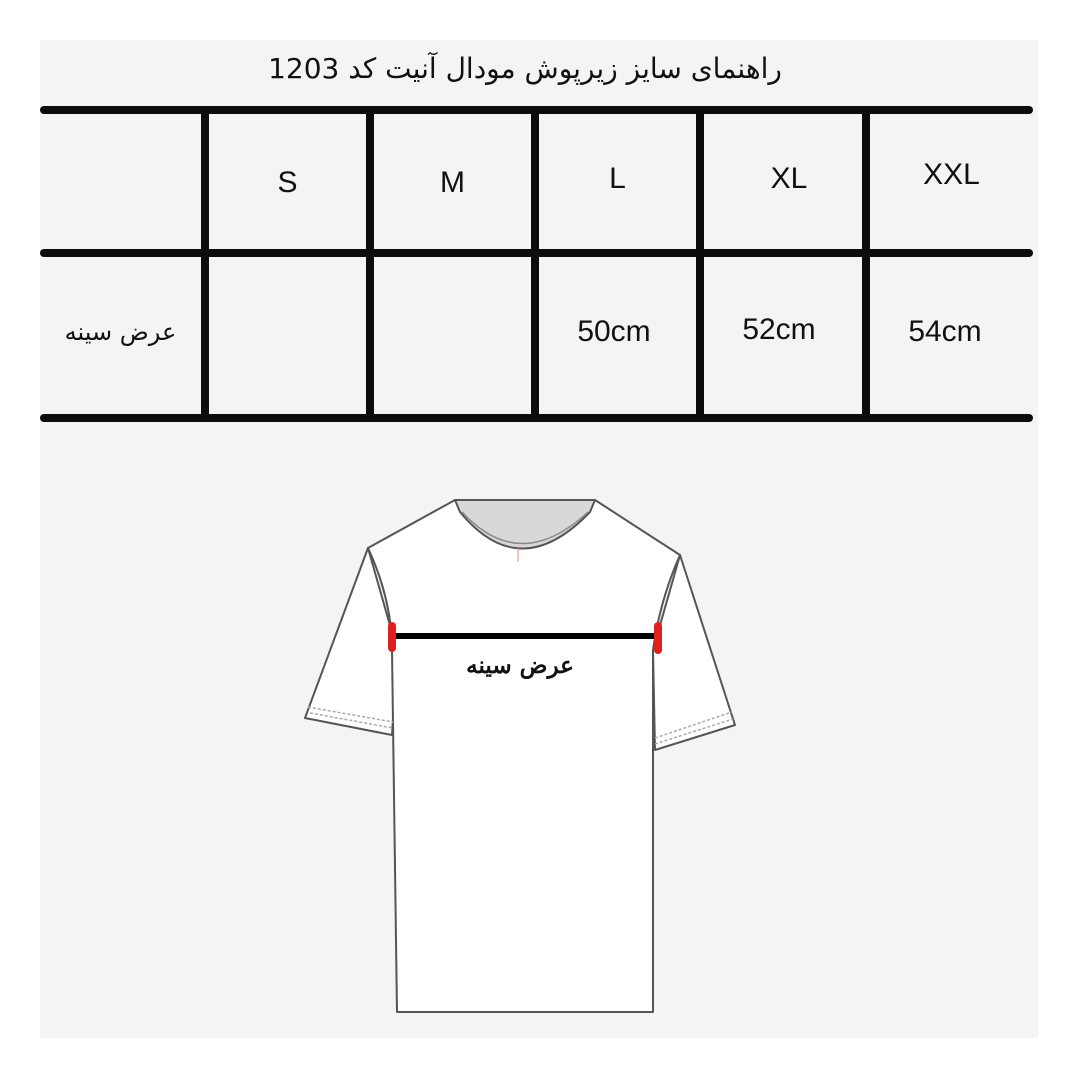 This screenshot has width=1080, height=1080. I want to click on right-sleeve, so click(694, 652).